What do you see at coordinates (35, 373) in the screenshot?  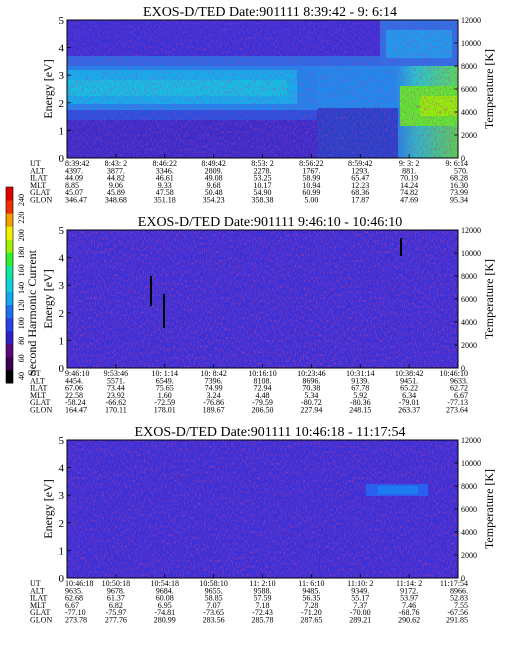 I see `orbit-row-label: UT` at bounding box center [35, 373].